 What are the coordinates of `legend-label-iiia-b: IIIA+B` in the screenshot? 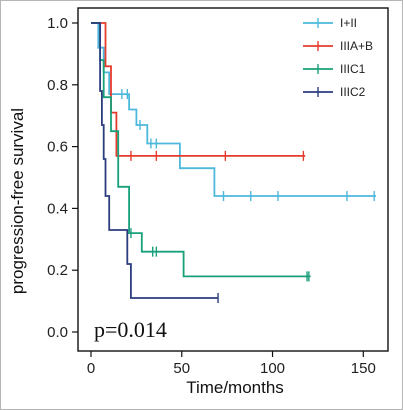 It's located at (356, 46).